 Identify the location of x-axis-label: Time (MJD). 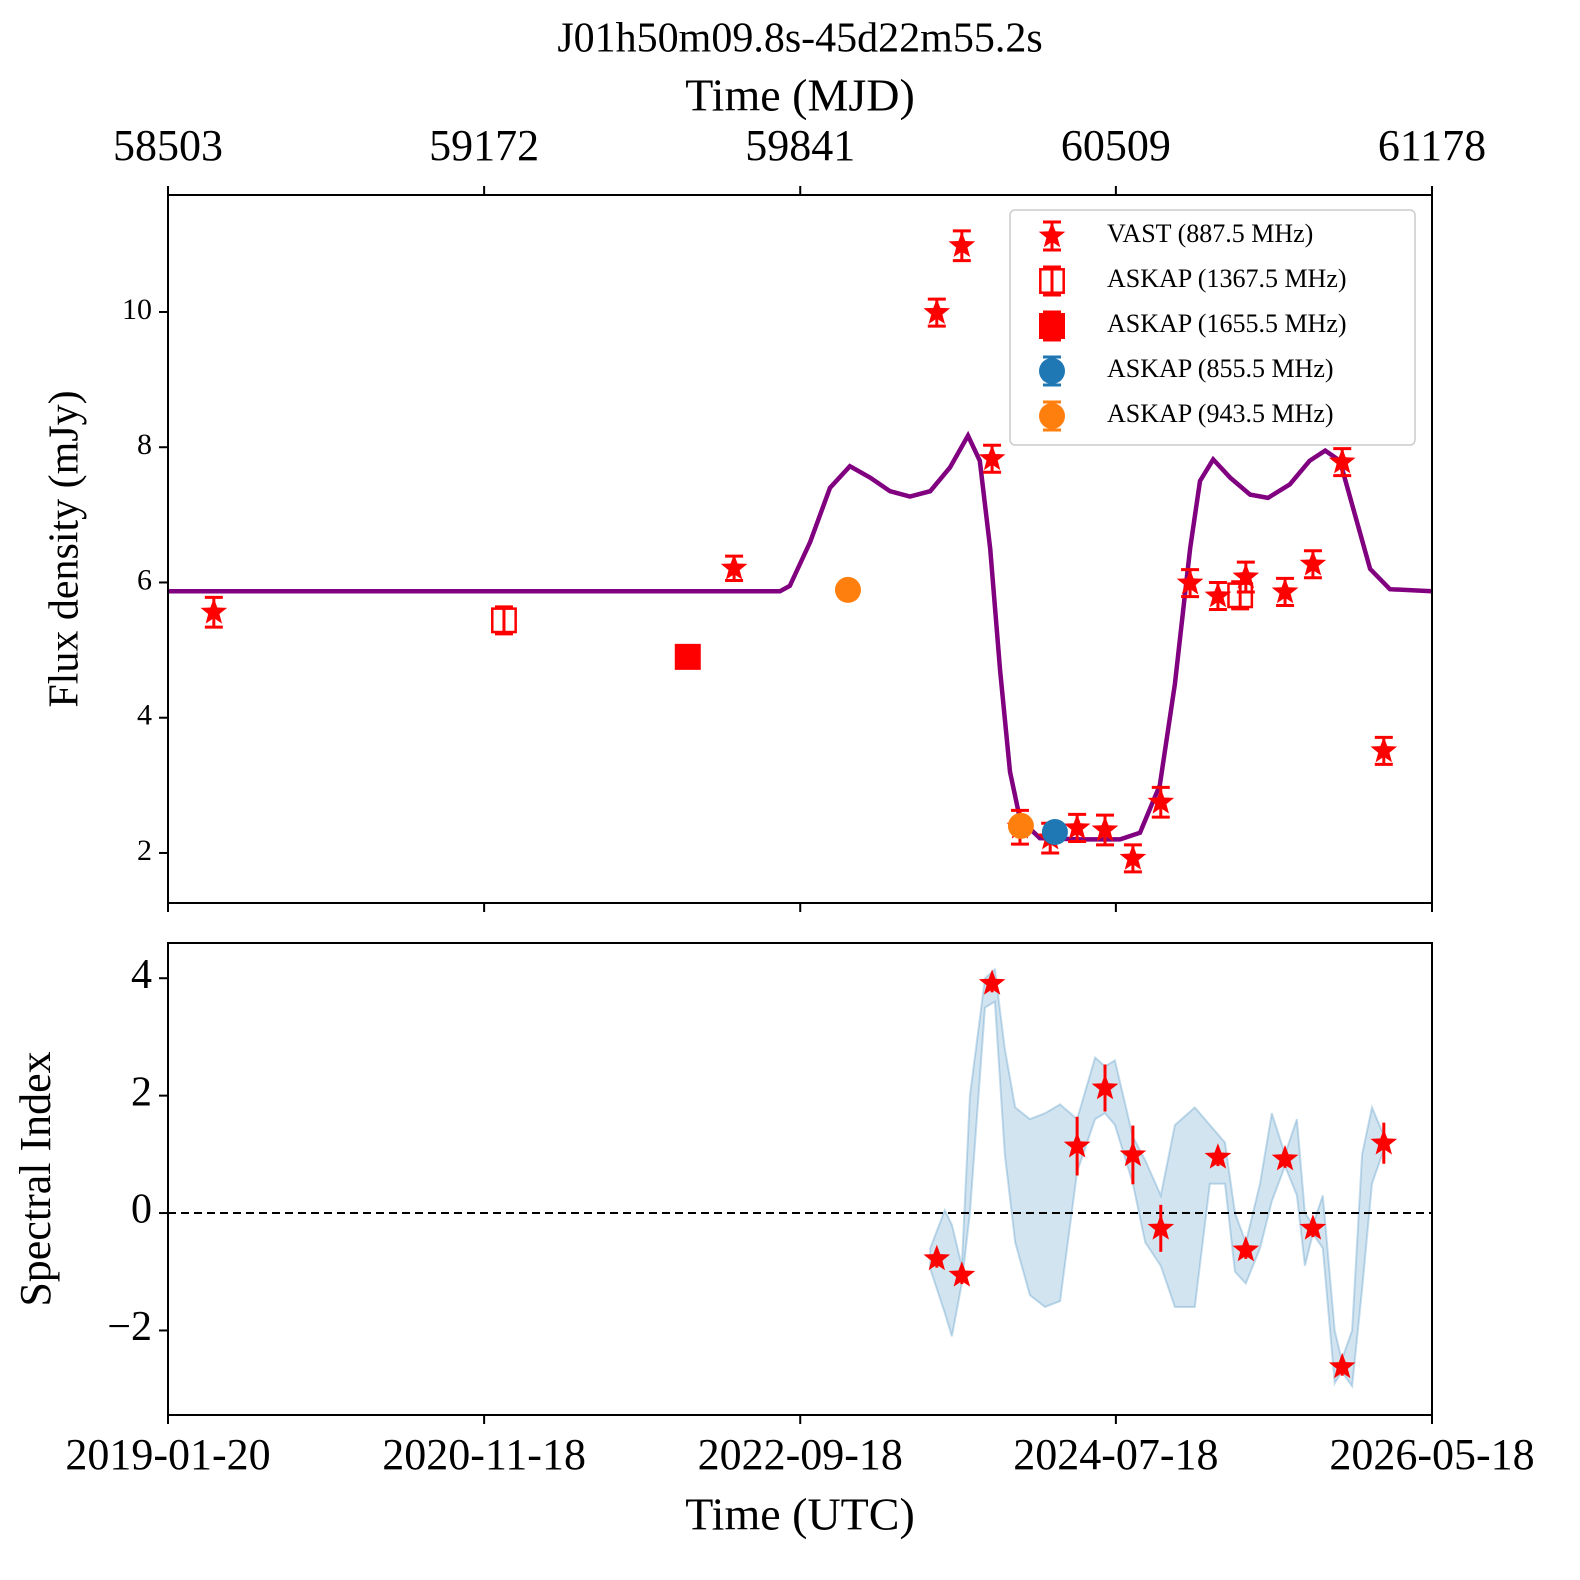
(800, 95).